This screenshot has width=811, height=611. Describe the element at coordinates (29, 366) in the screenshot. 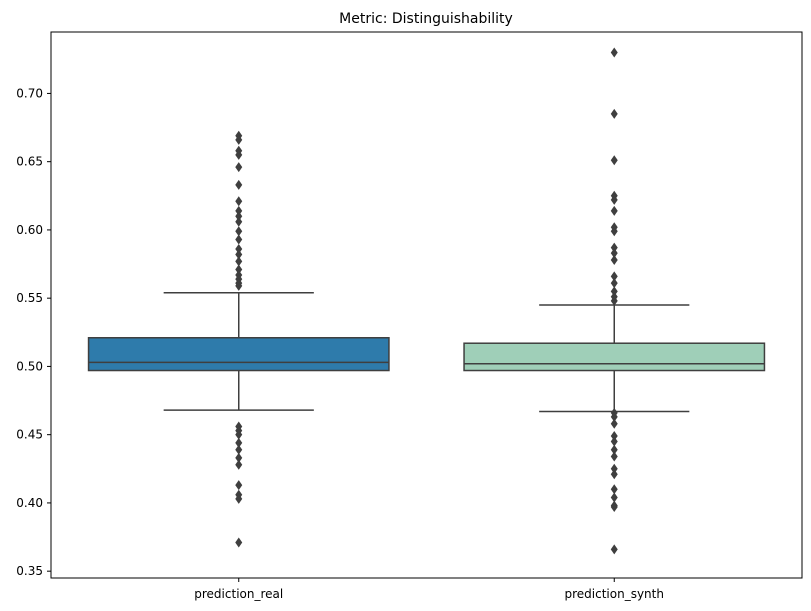

I see `y-tick-label: 0.50` at that location.